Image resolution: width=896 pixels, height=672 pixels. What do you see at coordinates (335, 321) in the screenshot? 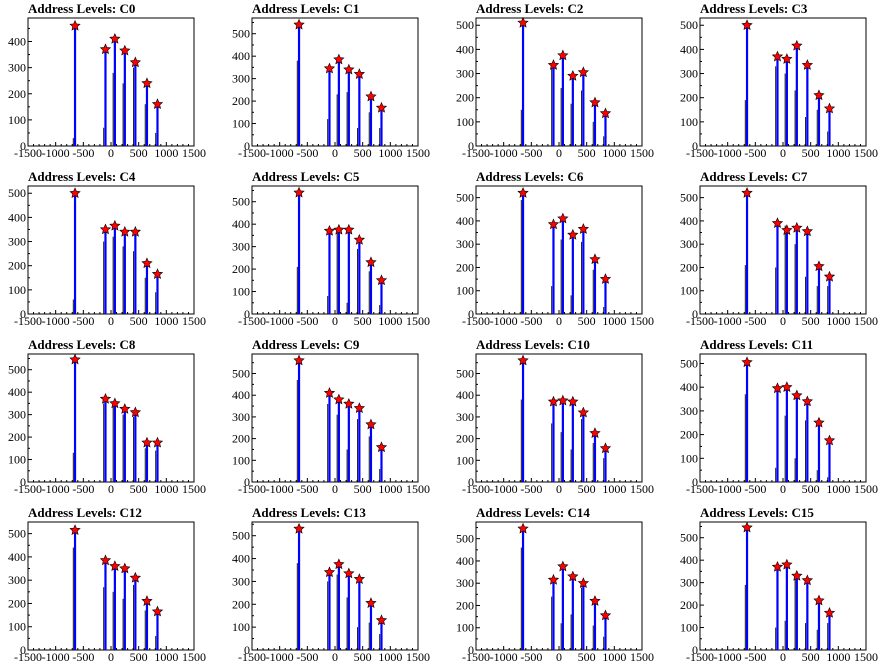
I see `x-tick-label: 0` at bounding box center [335, 321].